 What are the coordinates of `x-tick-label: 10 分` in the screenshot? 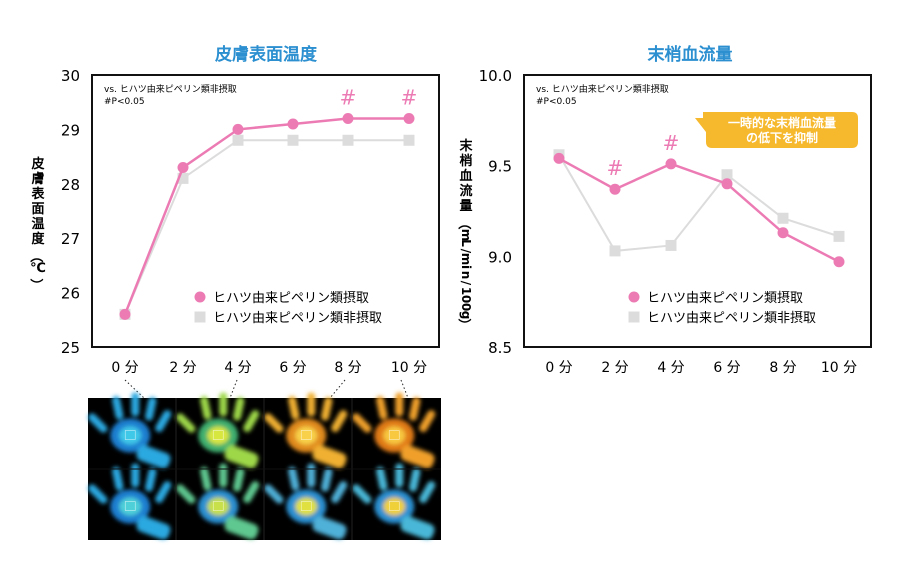 It's located at (839, 368).